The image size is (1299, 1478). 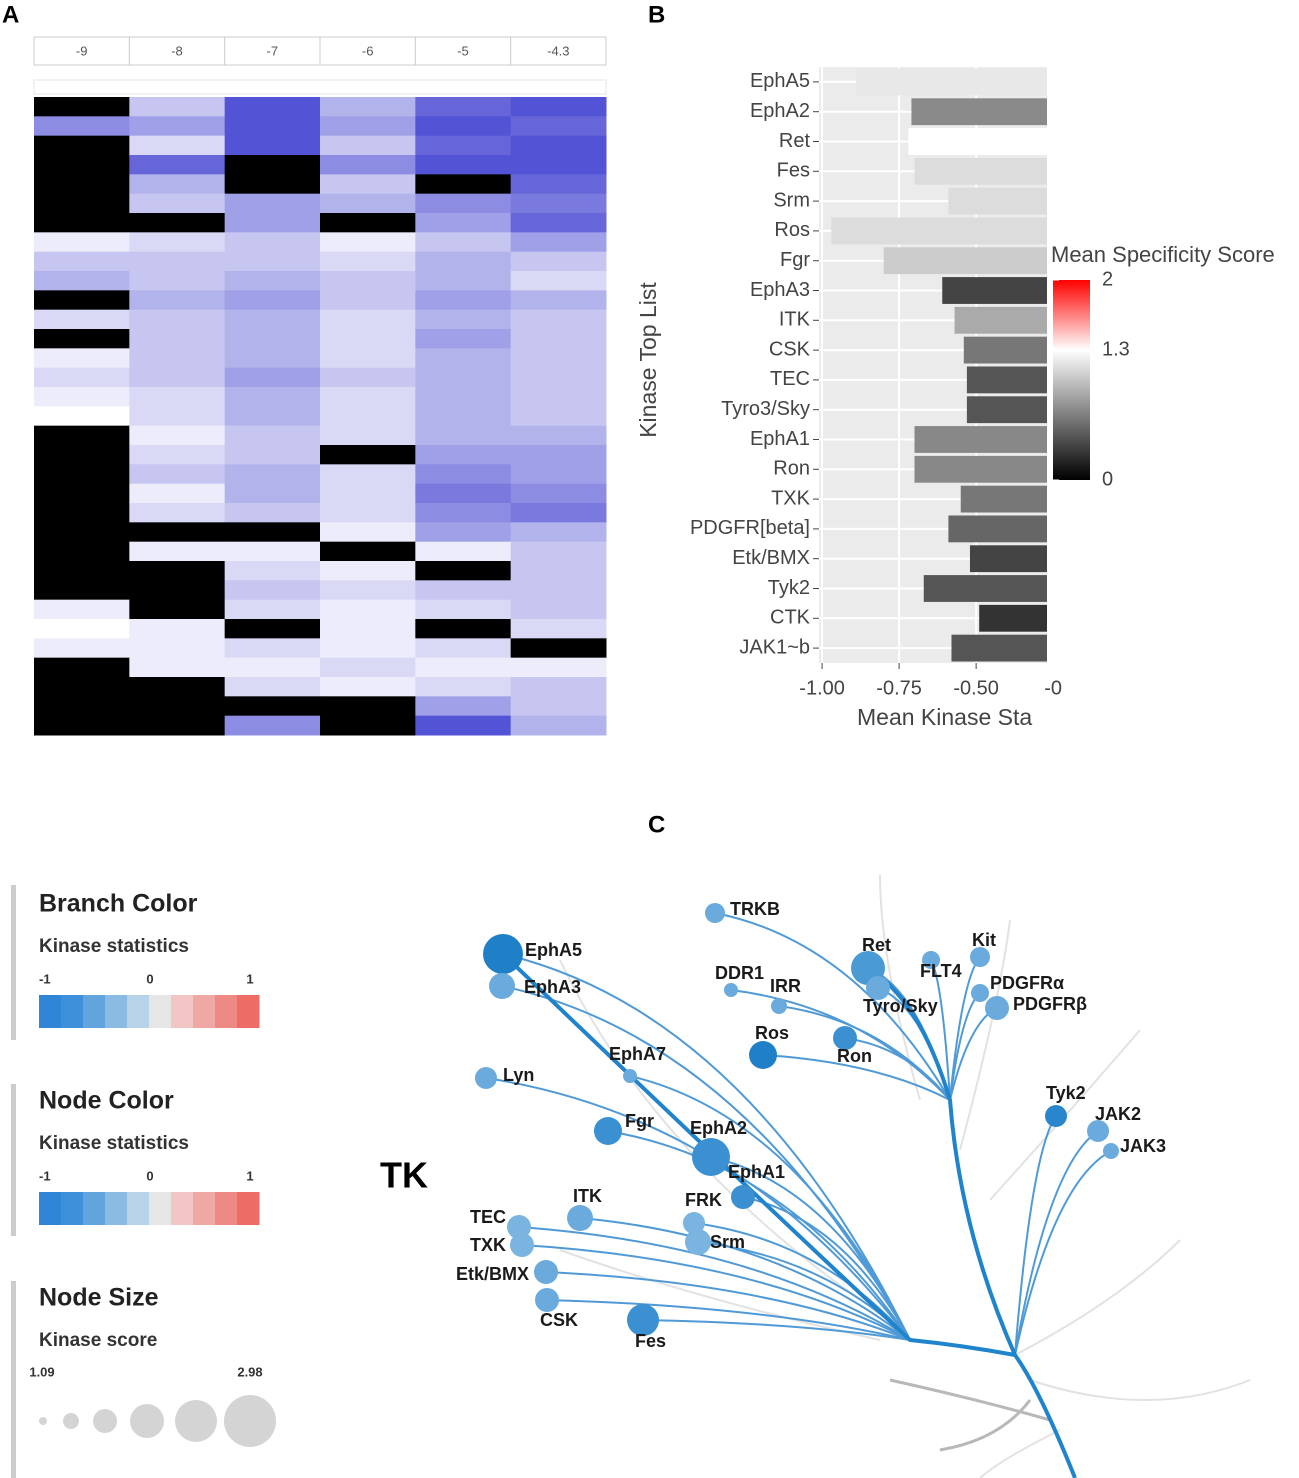 What do you see at coordinates (795, 320) in the screenshot?
I see `y-tick-label: ITK` at bounding box center [795, 320].